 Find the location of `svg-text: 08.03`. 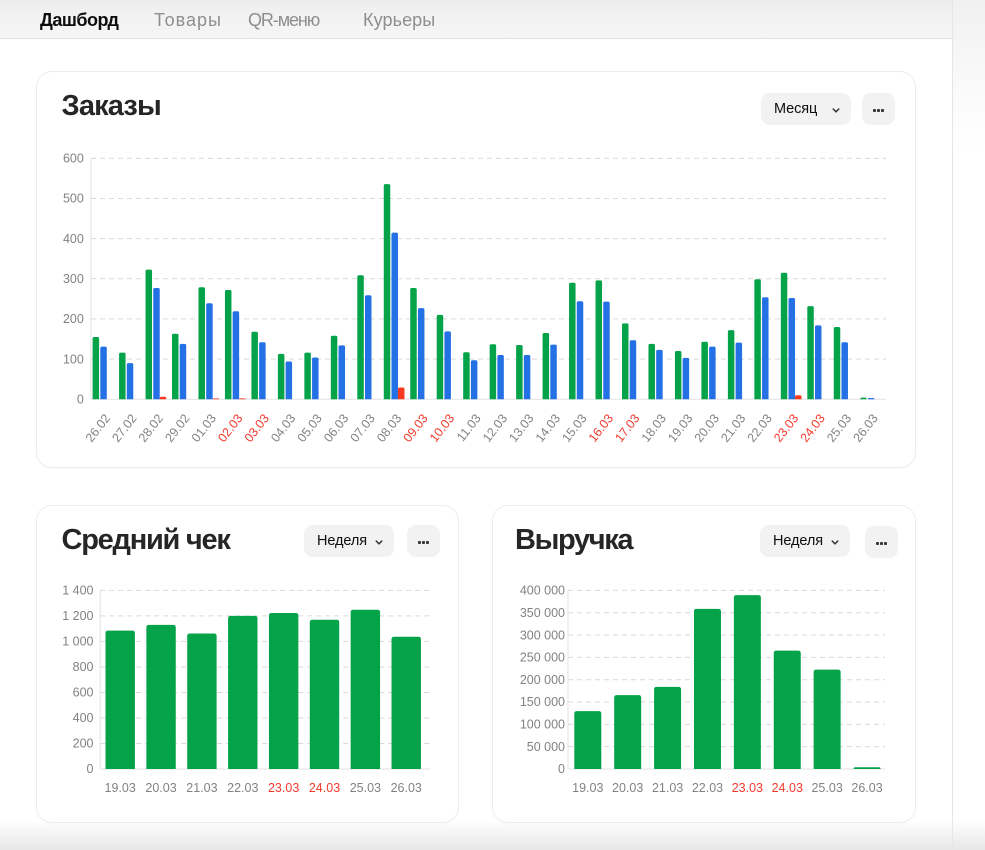

svg-text: 08.03 is located at coordinates (389, 427).